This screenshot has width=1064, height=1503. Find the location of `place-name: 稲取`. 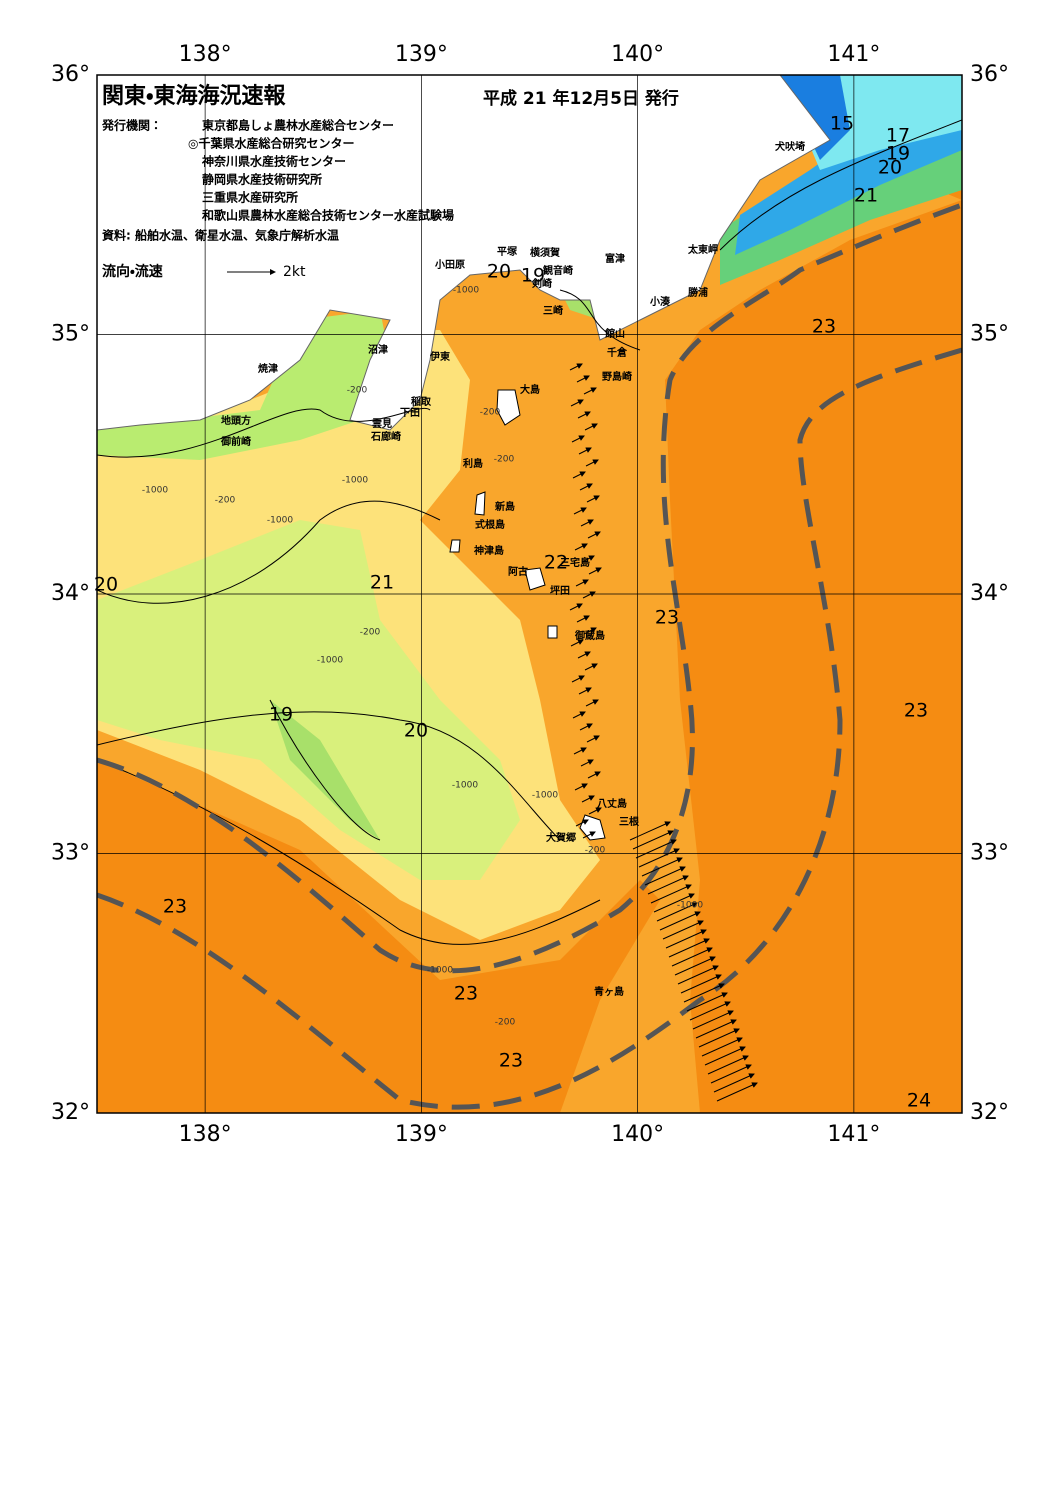

place-name: 稲取 is located at coordinates (421, 401).